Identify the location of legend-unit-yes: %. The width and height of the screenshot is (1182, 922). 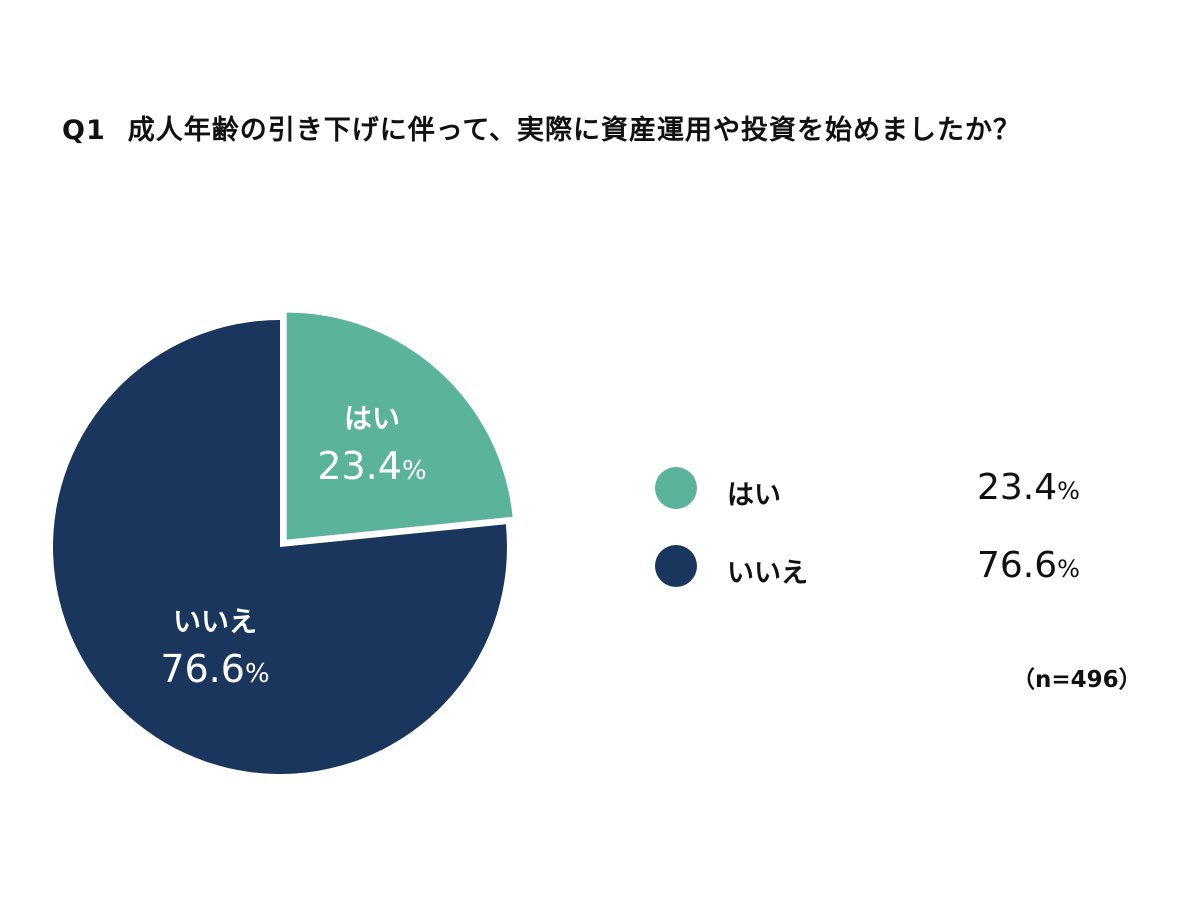
(1068, 491).